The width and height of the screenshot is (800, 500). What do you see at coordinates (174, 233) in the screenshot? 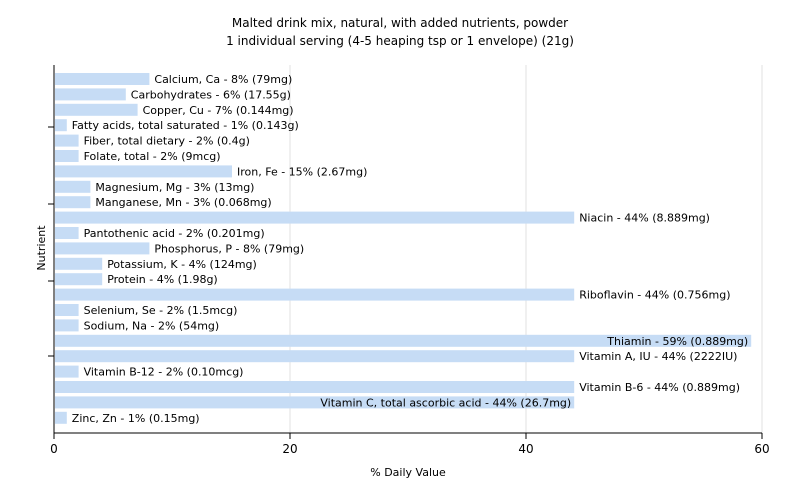
I see `bar-label: Pantothenic acid - 2% (0.201mg)` at bounding box center [174, 233].